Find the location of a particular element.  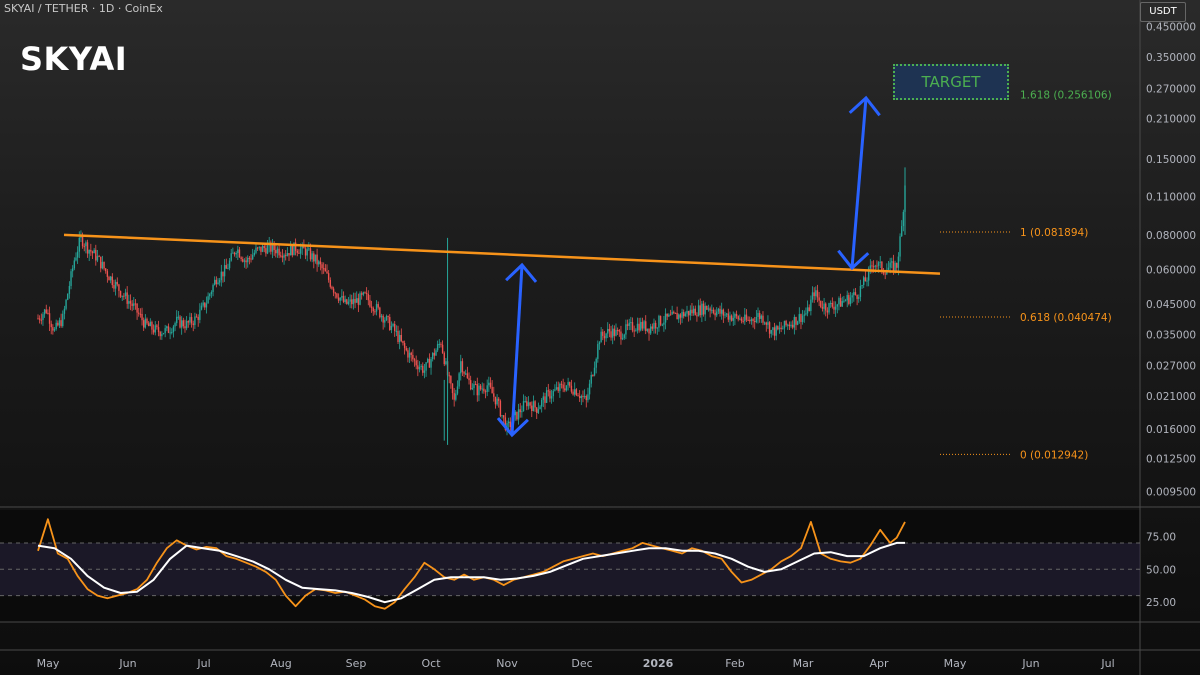

measured-move-arrow-2-head is located at coordinates (864, 106).